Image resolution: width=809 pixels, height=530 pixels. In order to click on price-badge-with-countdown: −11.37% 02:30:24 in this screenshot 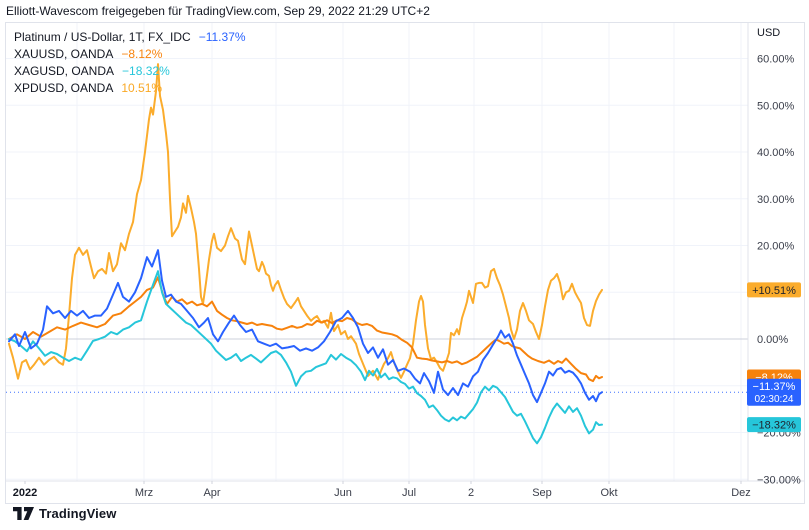, I will do `click(774, 392)`.